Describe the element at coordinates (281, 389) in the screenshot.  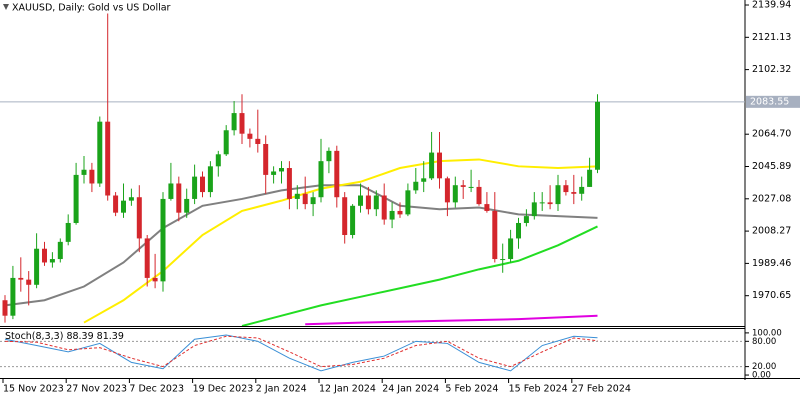
I see `x-tick-label: 2 Jan 2024` at that location.